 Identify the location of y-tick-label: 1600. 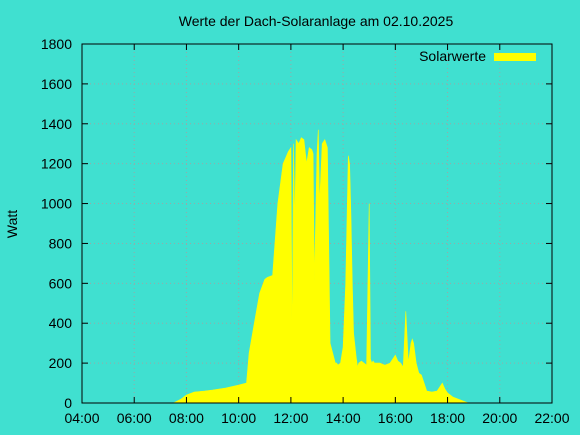
(56, 84).